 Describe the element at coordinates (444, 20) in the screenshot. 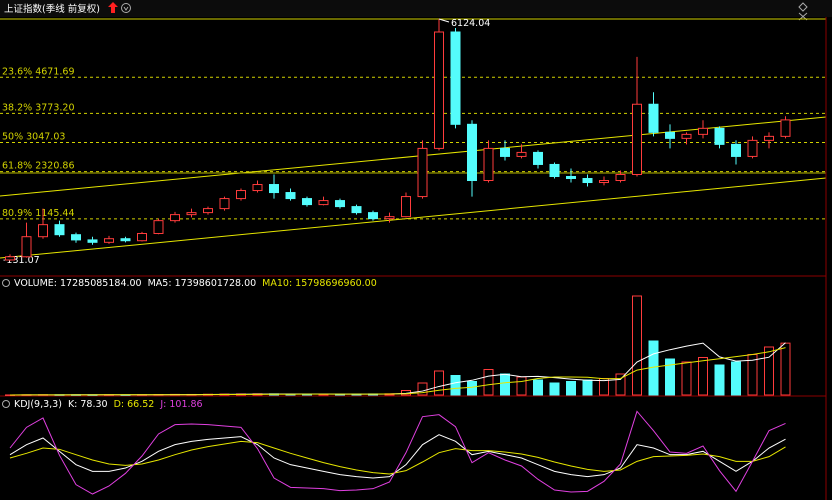

I see `annotation-leader` at that location.